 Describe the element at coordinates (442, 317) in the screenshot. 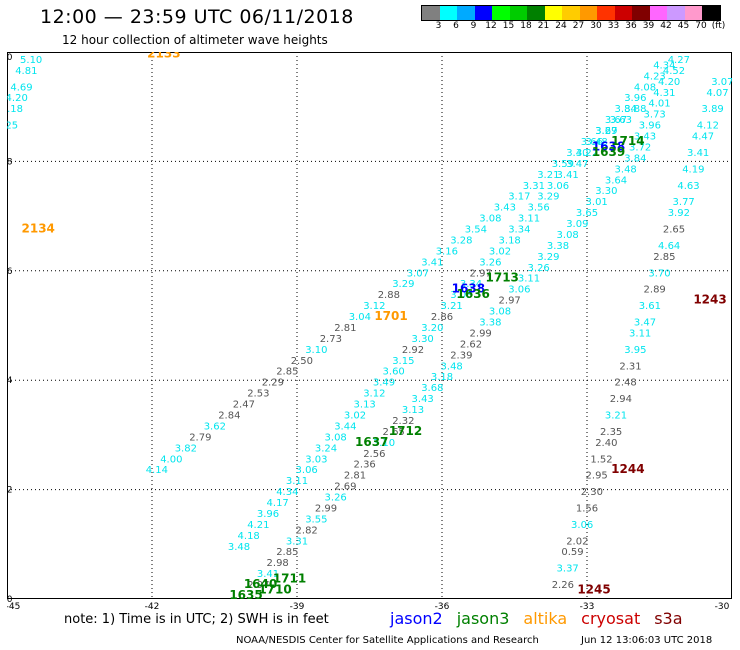

I see `swh-value: 2.86` at that location.